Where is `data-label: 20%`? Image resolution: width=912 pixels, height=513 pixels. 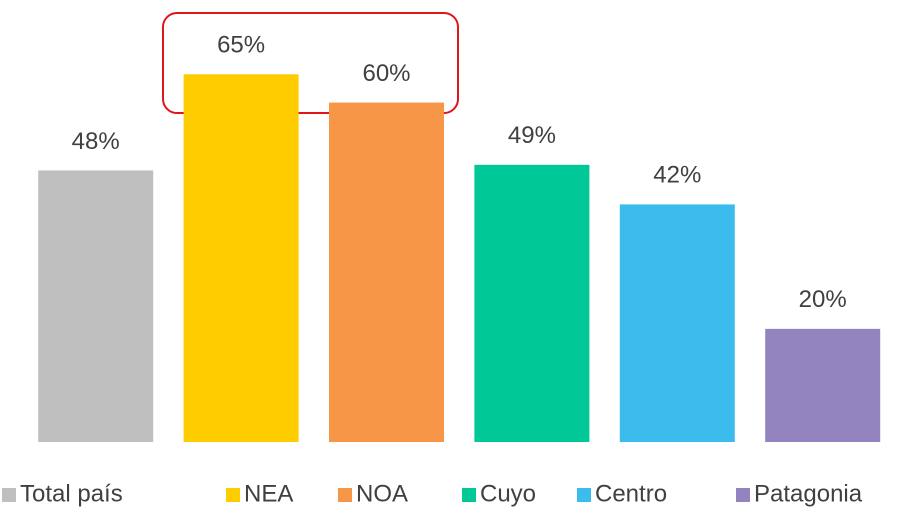 data-label: 20% is located at coordinates (823, 299).